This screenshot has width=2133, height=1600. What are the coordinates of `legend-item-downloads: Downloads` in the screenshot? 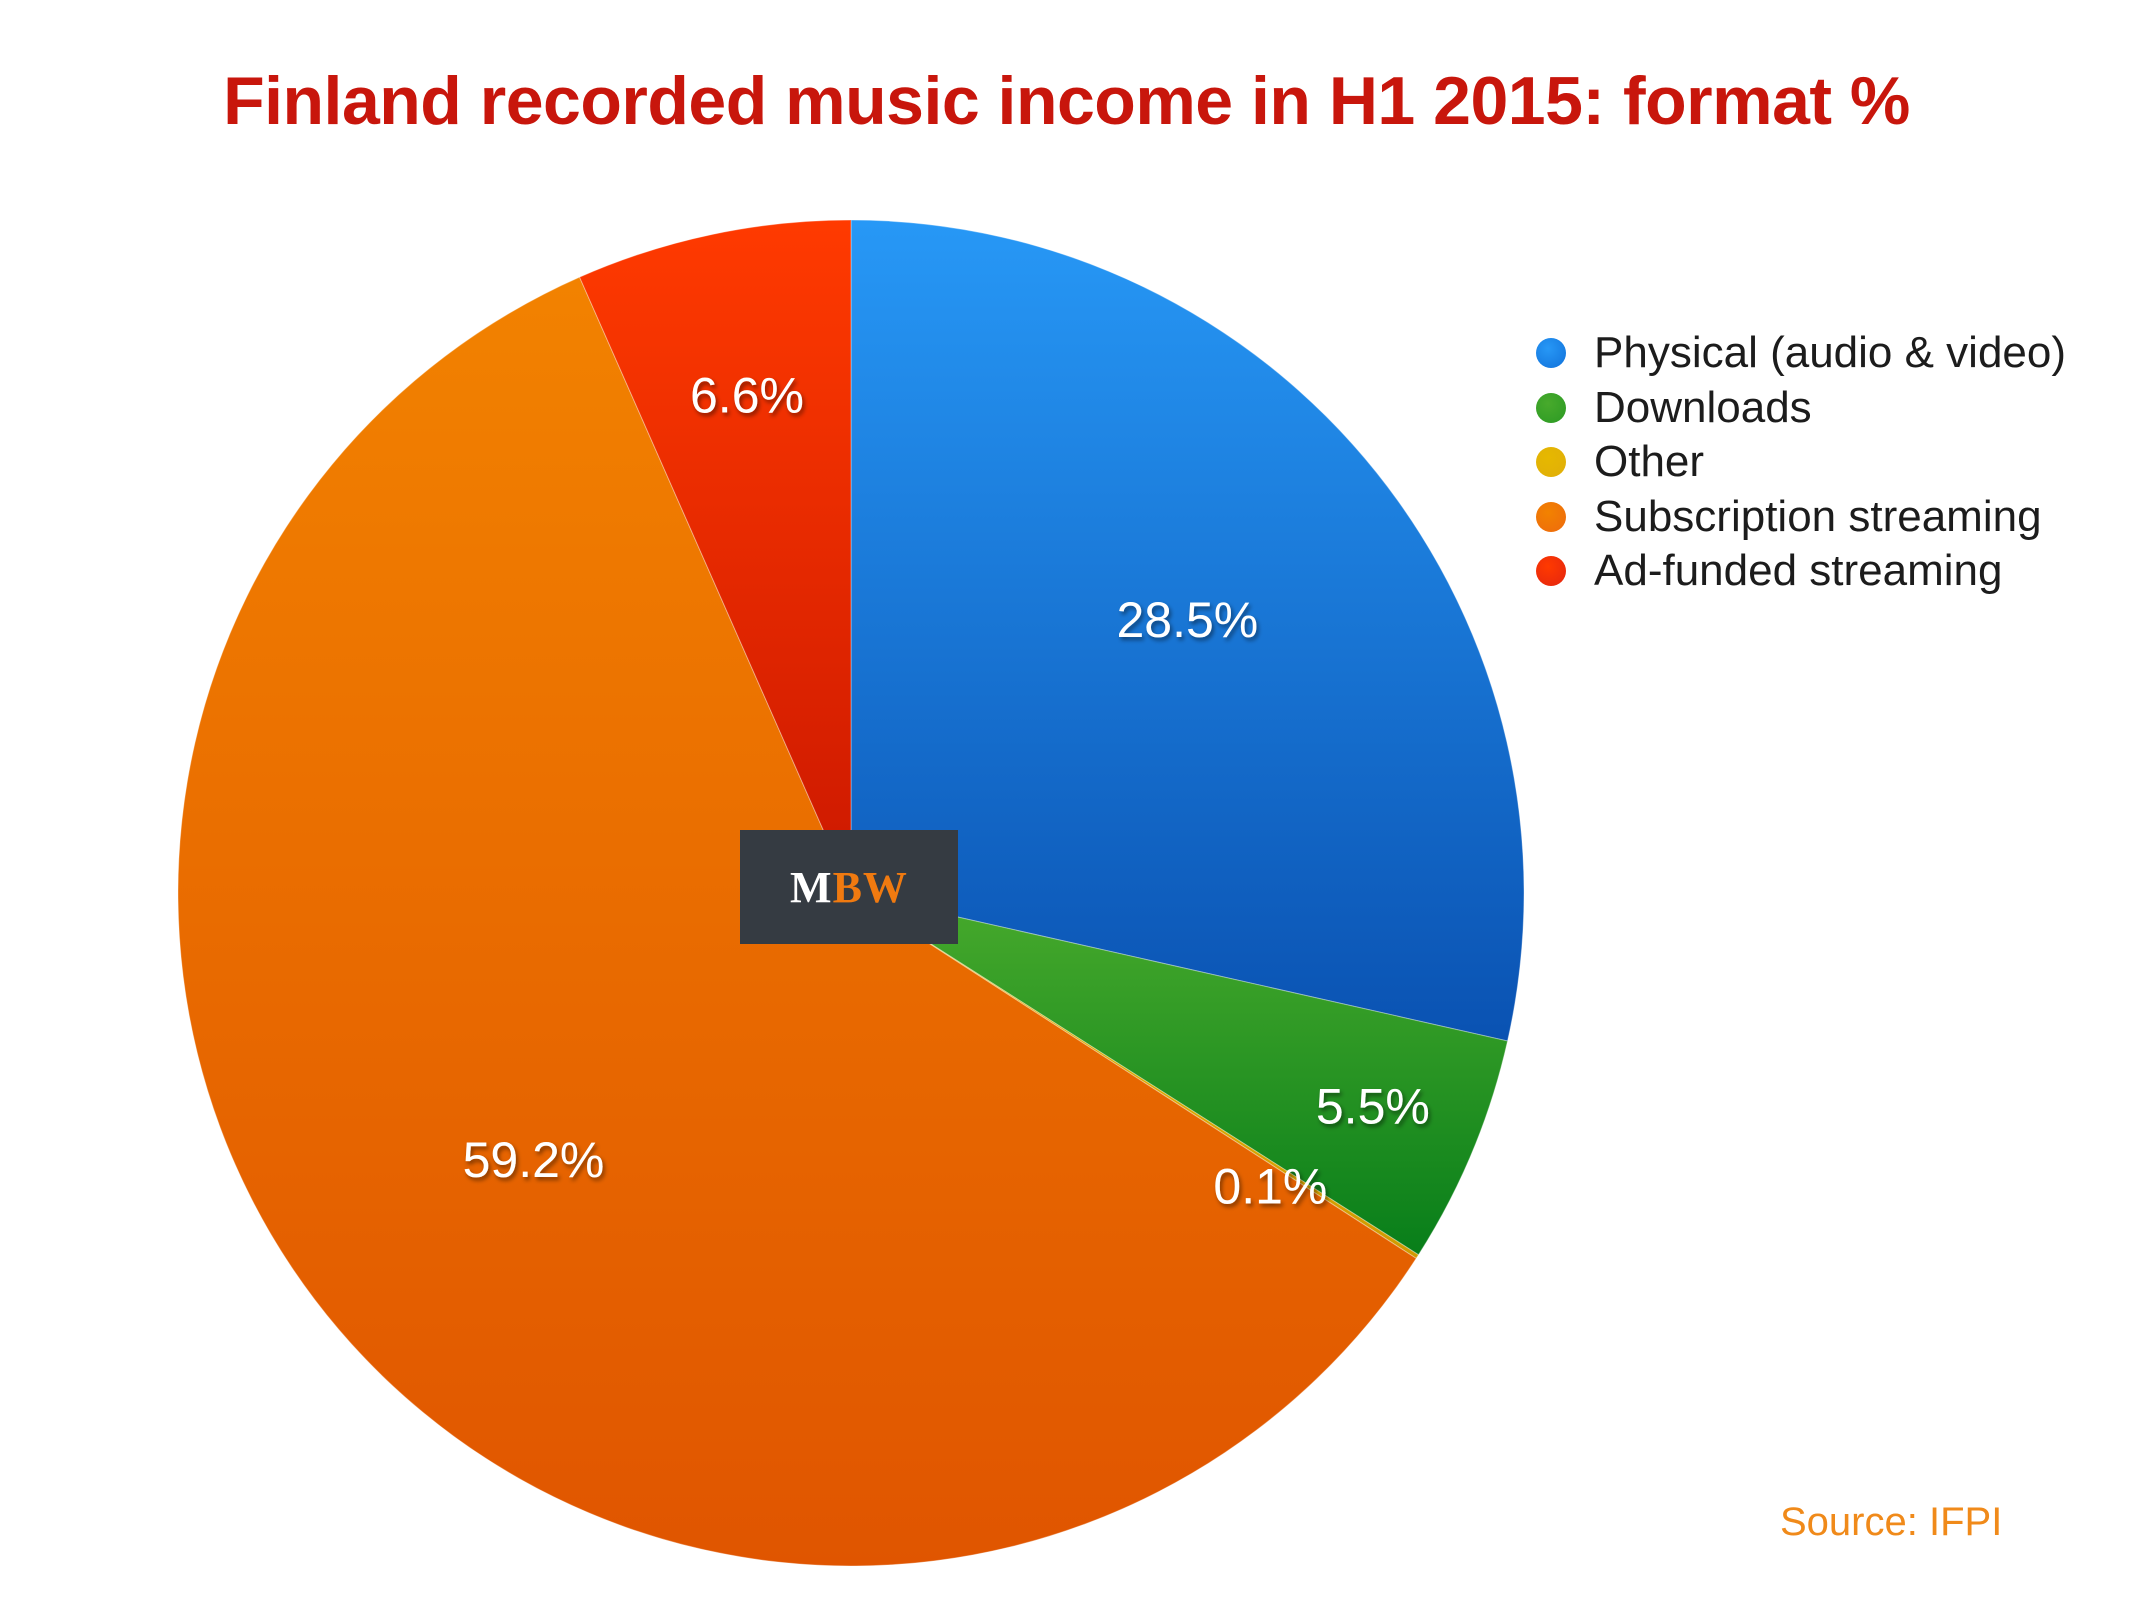 It's located at (1801, 408).